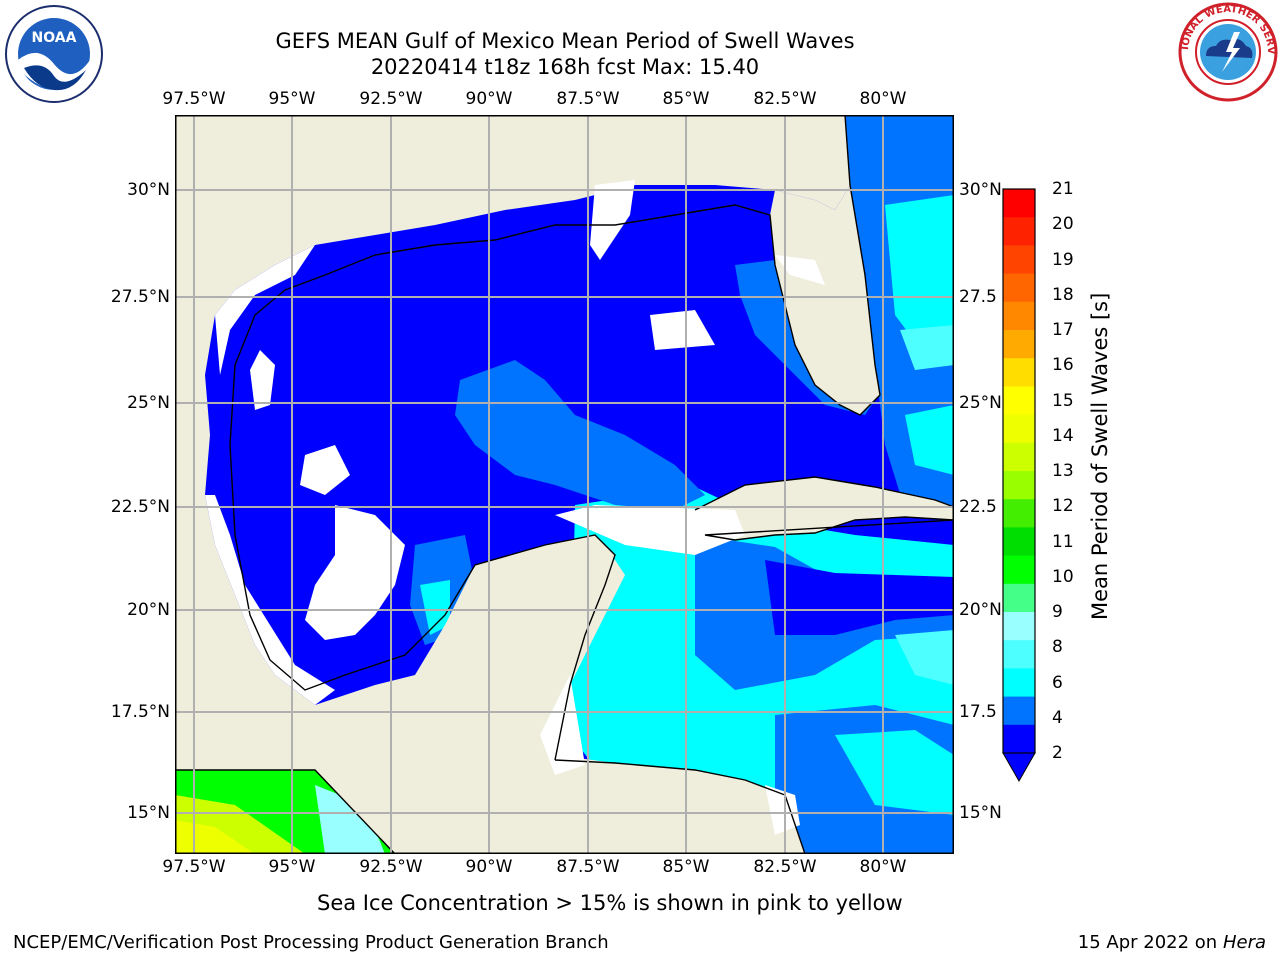 The image size is (1280, 960). What do you see at coordinates (54, 38) in the screenshot?
I see `noaa-text: NOAA` at bounding box center [54, 38].